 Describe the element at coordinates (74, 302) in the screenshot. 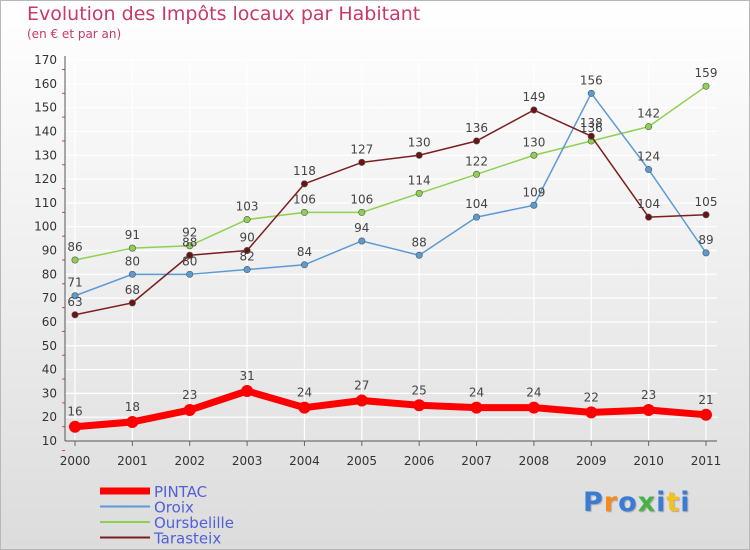

I see `data-label-tarasteix: 63` at that location.